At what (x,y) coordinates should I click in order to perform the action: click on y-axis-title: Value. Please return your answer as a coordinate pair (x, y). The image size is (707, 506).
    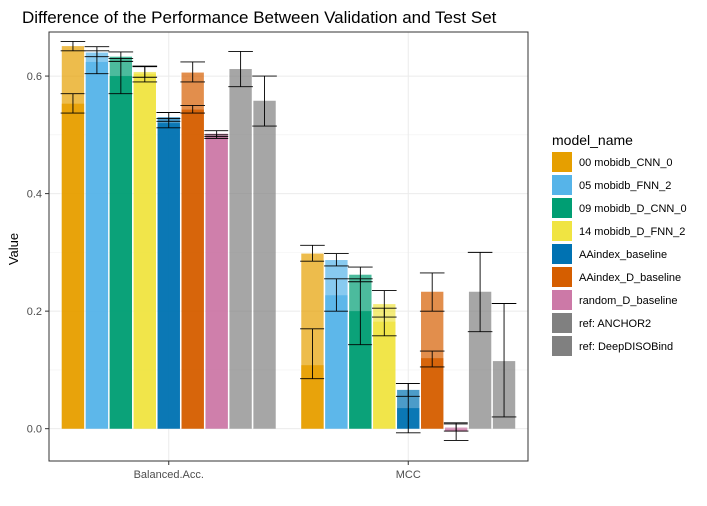
    Looking at the image, I should click on (13, 249).